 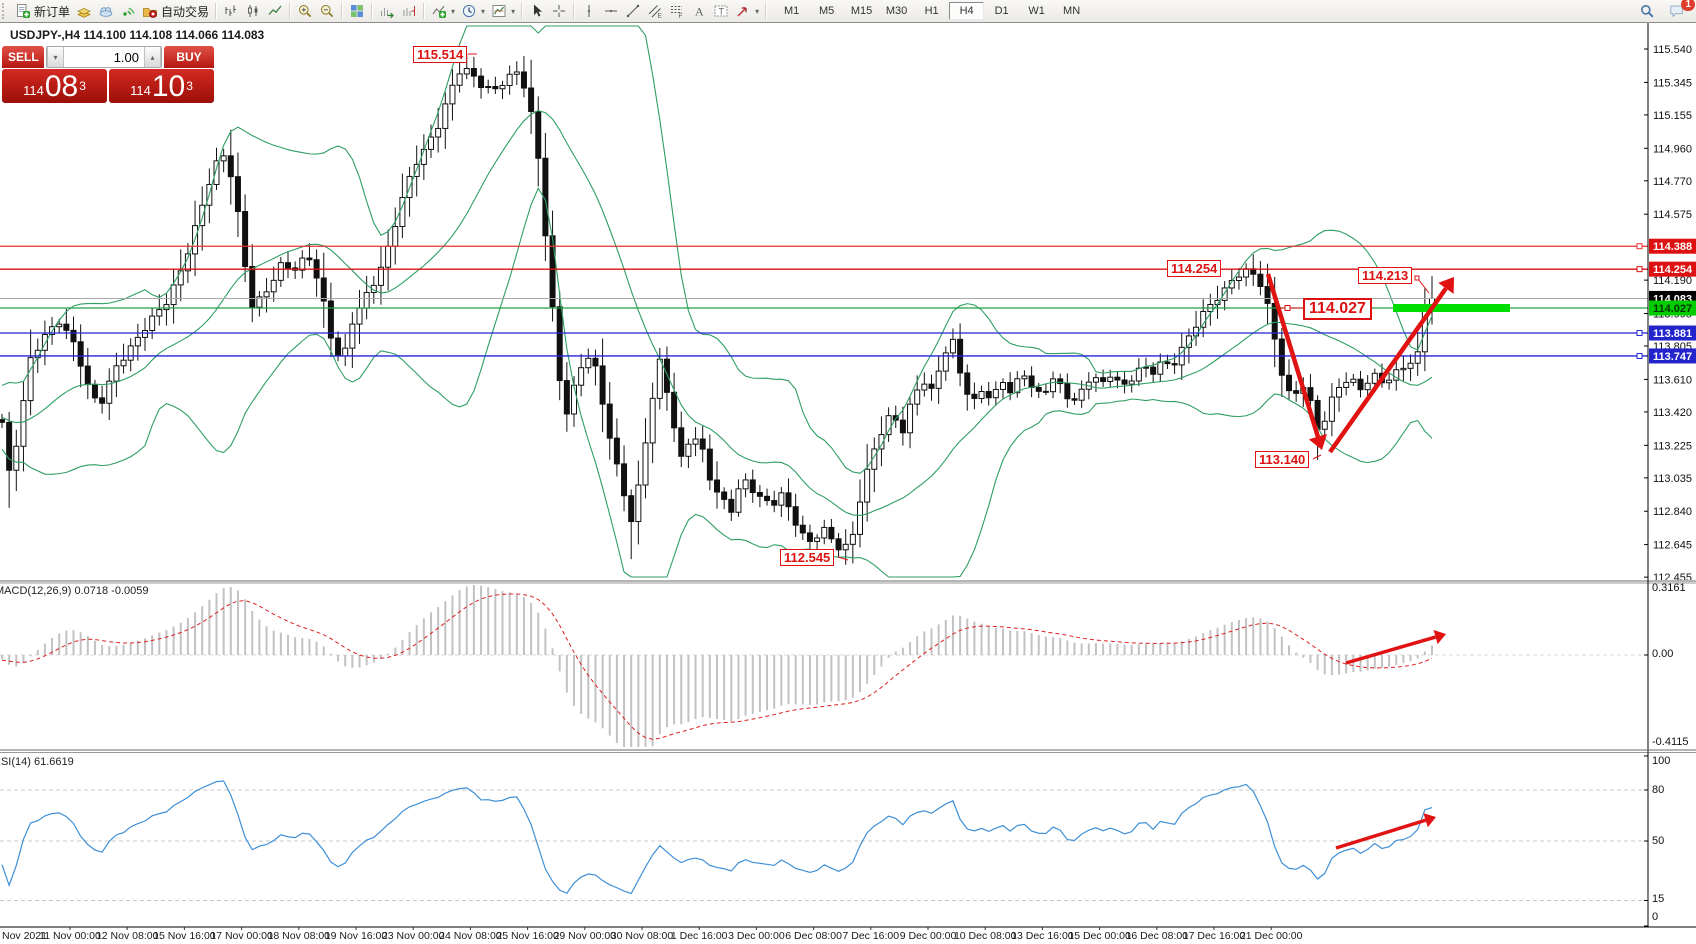 I want to click on community-icon, so click(x=106, y=11).